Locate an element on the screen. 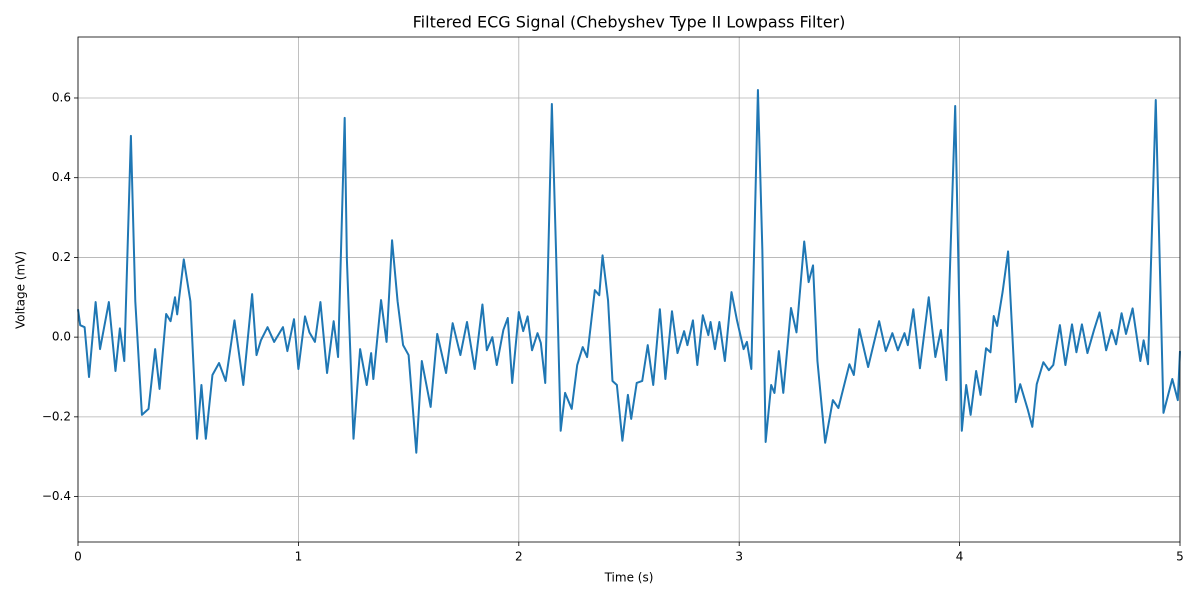 The width and height of the screenshot is (1200, 604). y-tick-label: 0.2 is located at coordinates (61, 257).